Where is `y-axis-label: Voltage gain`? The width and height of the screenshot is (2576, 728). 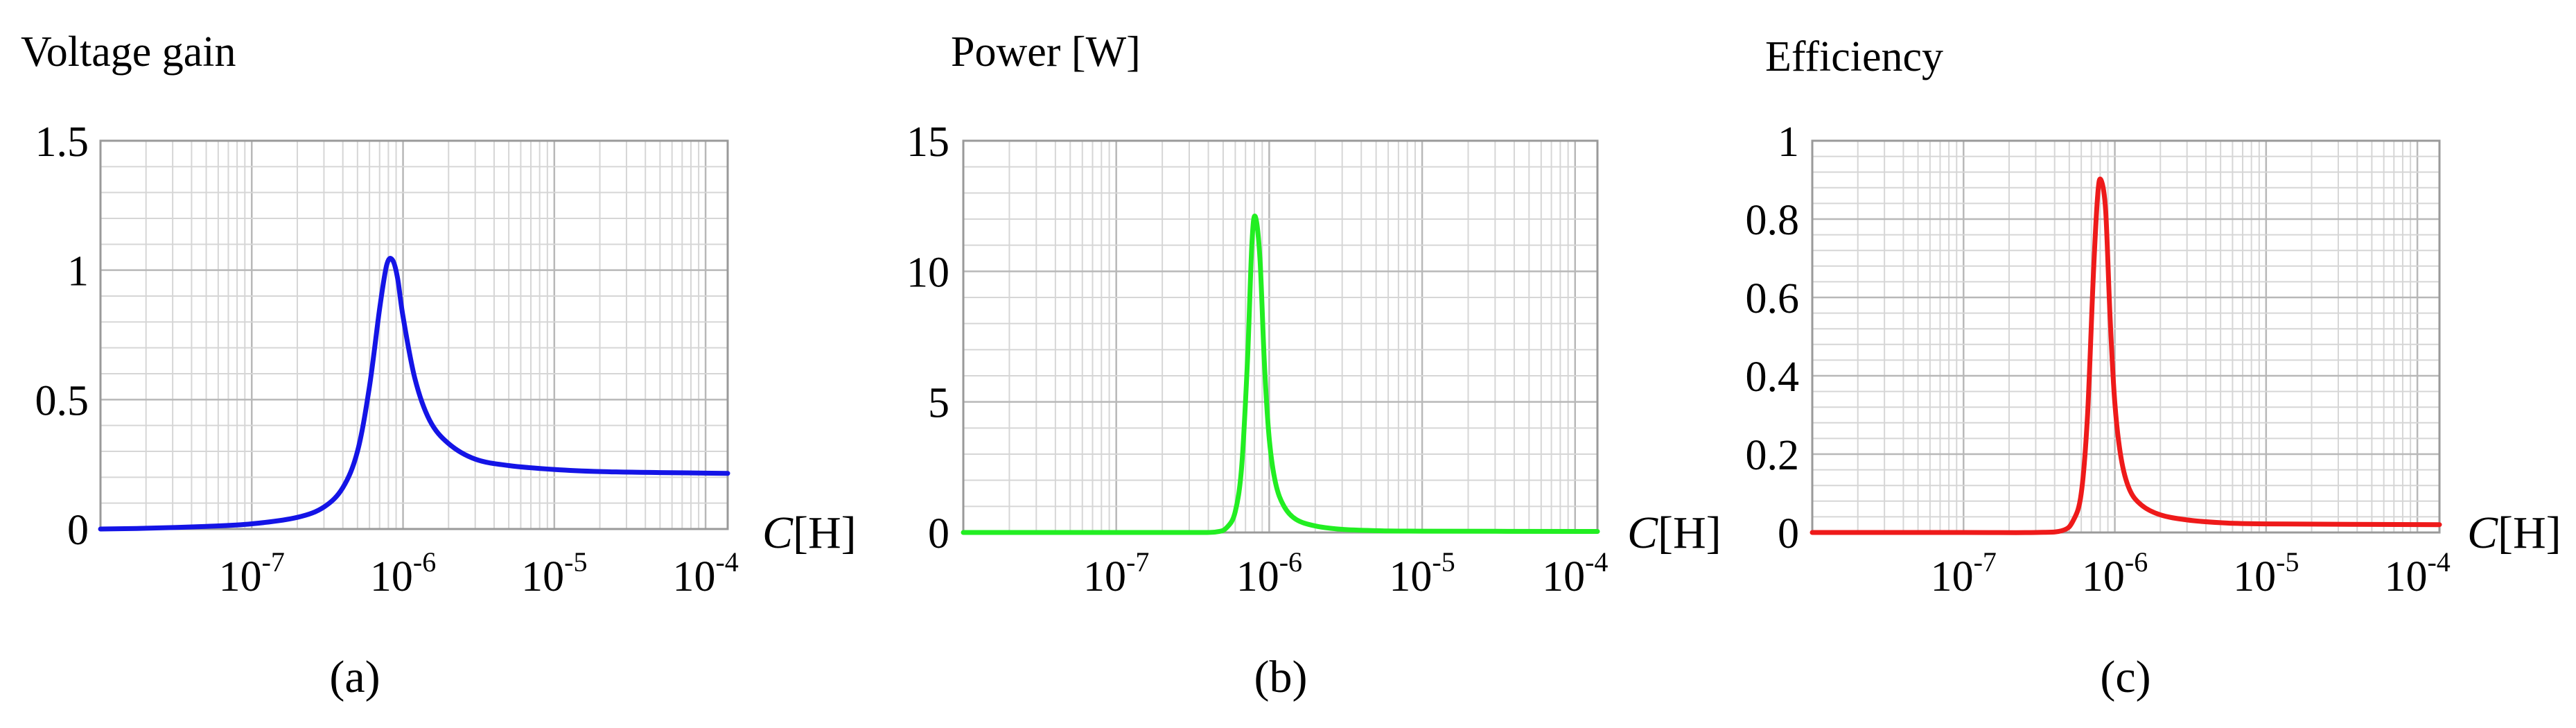 y-axis-label: Voltage gain is located at coordinates (128, 52).